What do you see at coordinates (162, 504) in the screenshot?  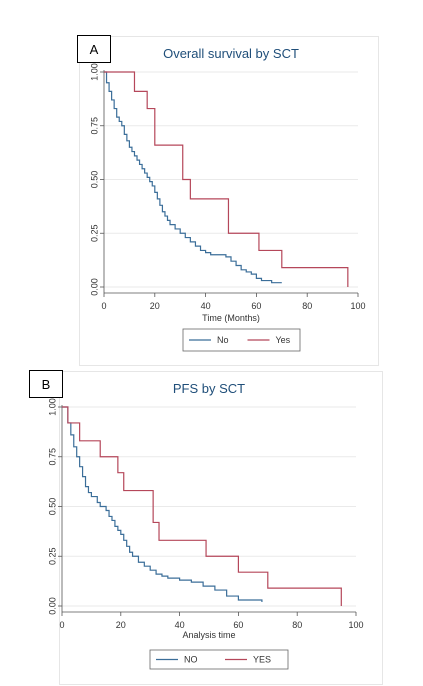 I see `panel-b-series-no-line` at bounding box center [162, 504].